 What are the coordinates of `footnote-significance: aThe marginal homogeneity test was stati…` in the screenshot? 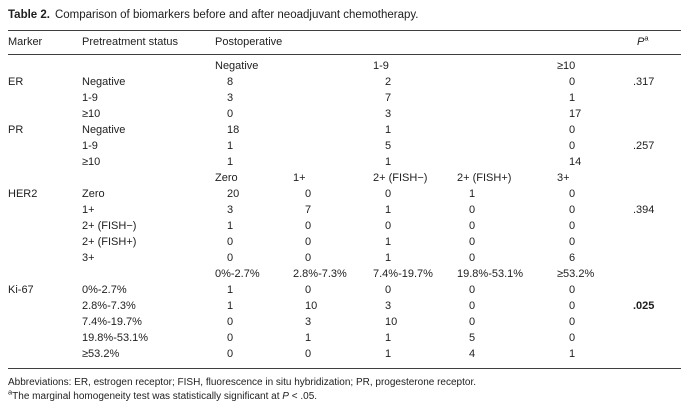 It's located at (344, 395).